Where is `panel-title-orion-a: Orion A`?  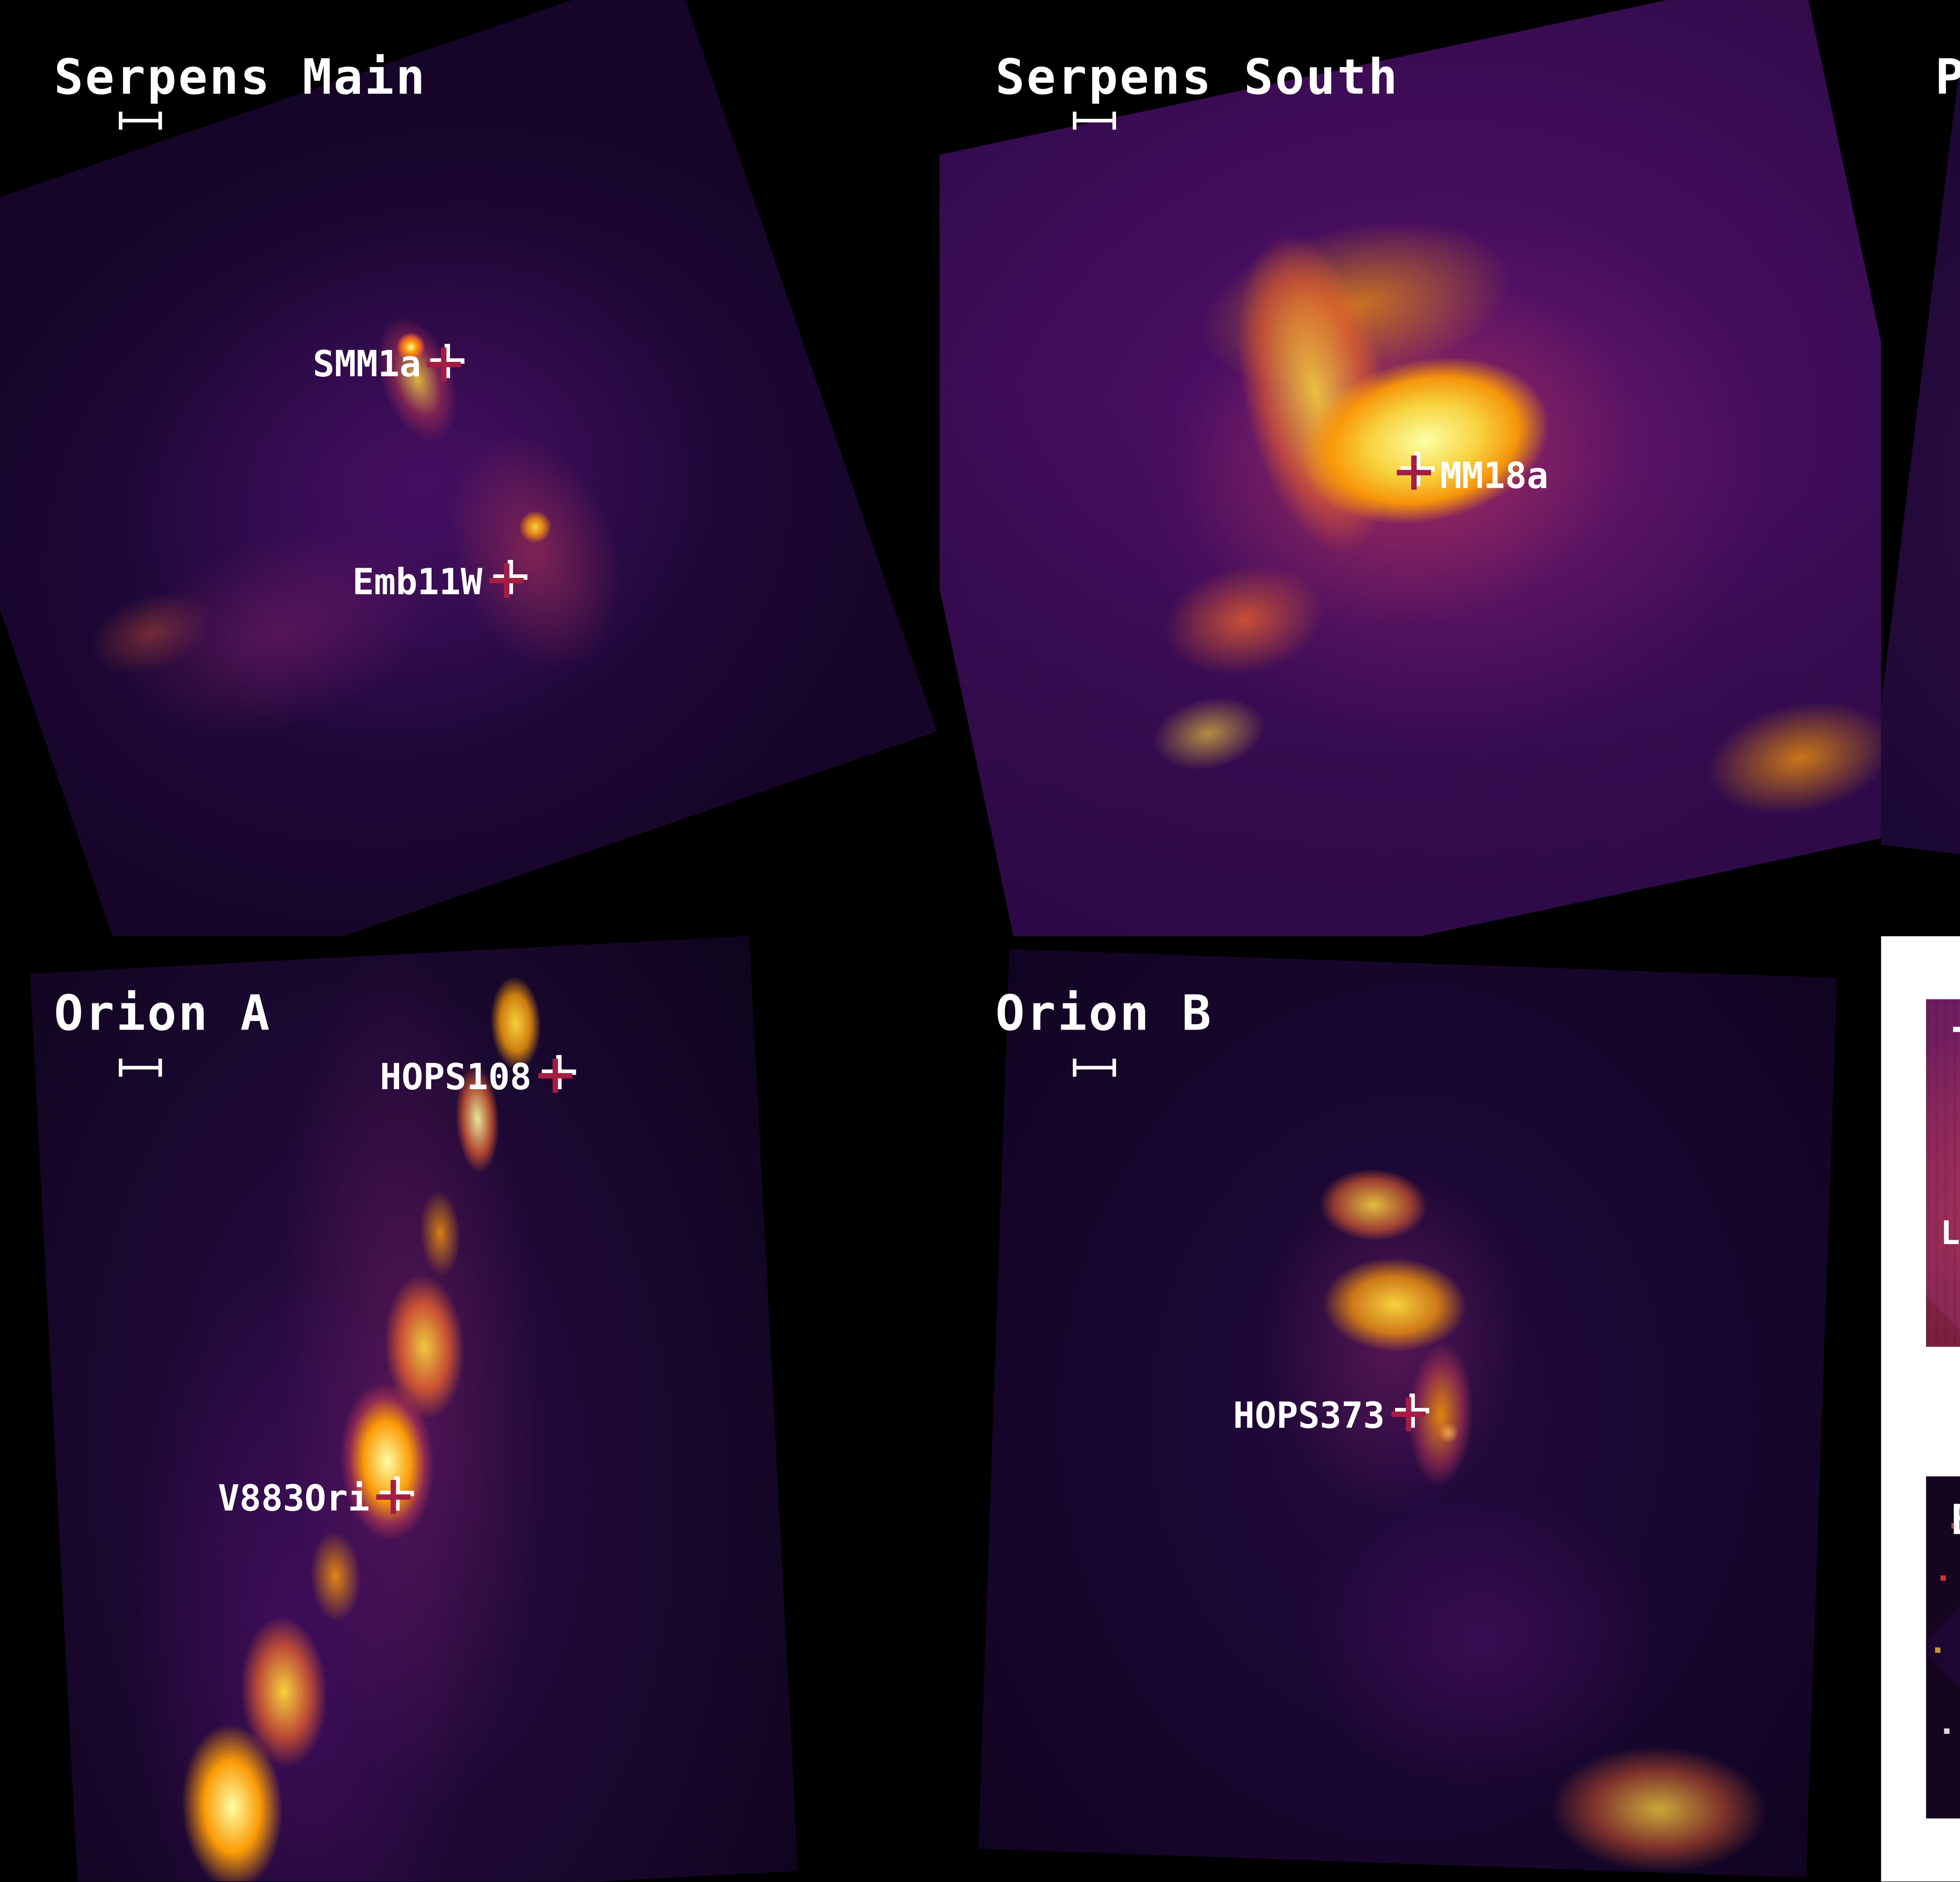 panel-title-orion-a: Orion A is located at coordinates (163, 1014).